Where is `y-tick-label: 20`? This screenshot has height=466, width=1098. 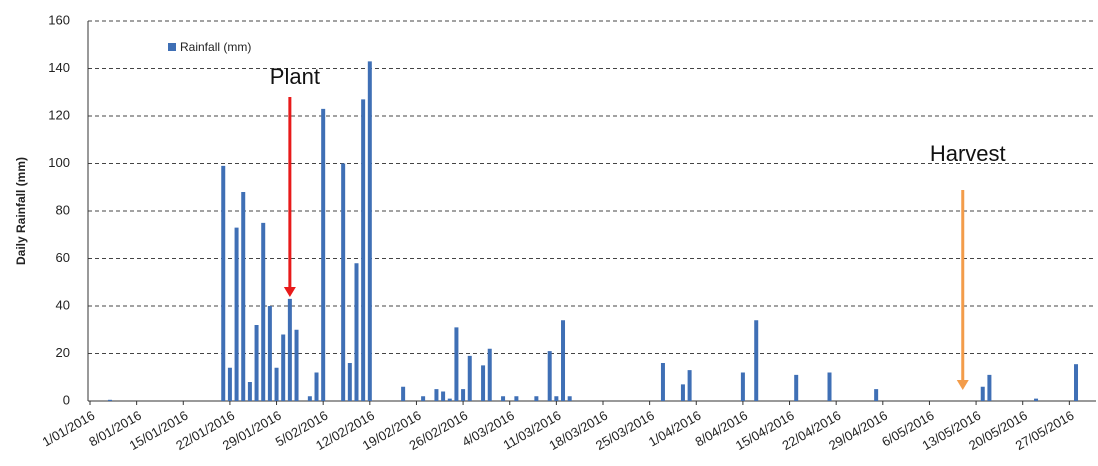
y-tick-label: 20 is located at coordinates (63, 352).